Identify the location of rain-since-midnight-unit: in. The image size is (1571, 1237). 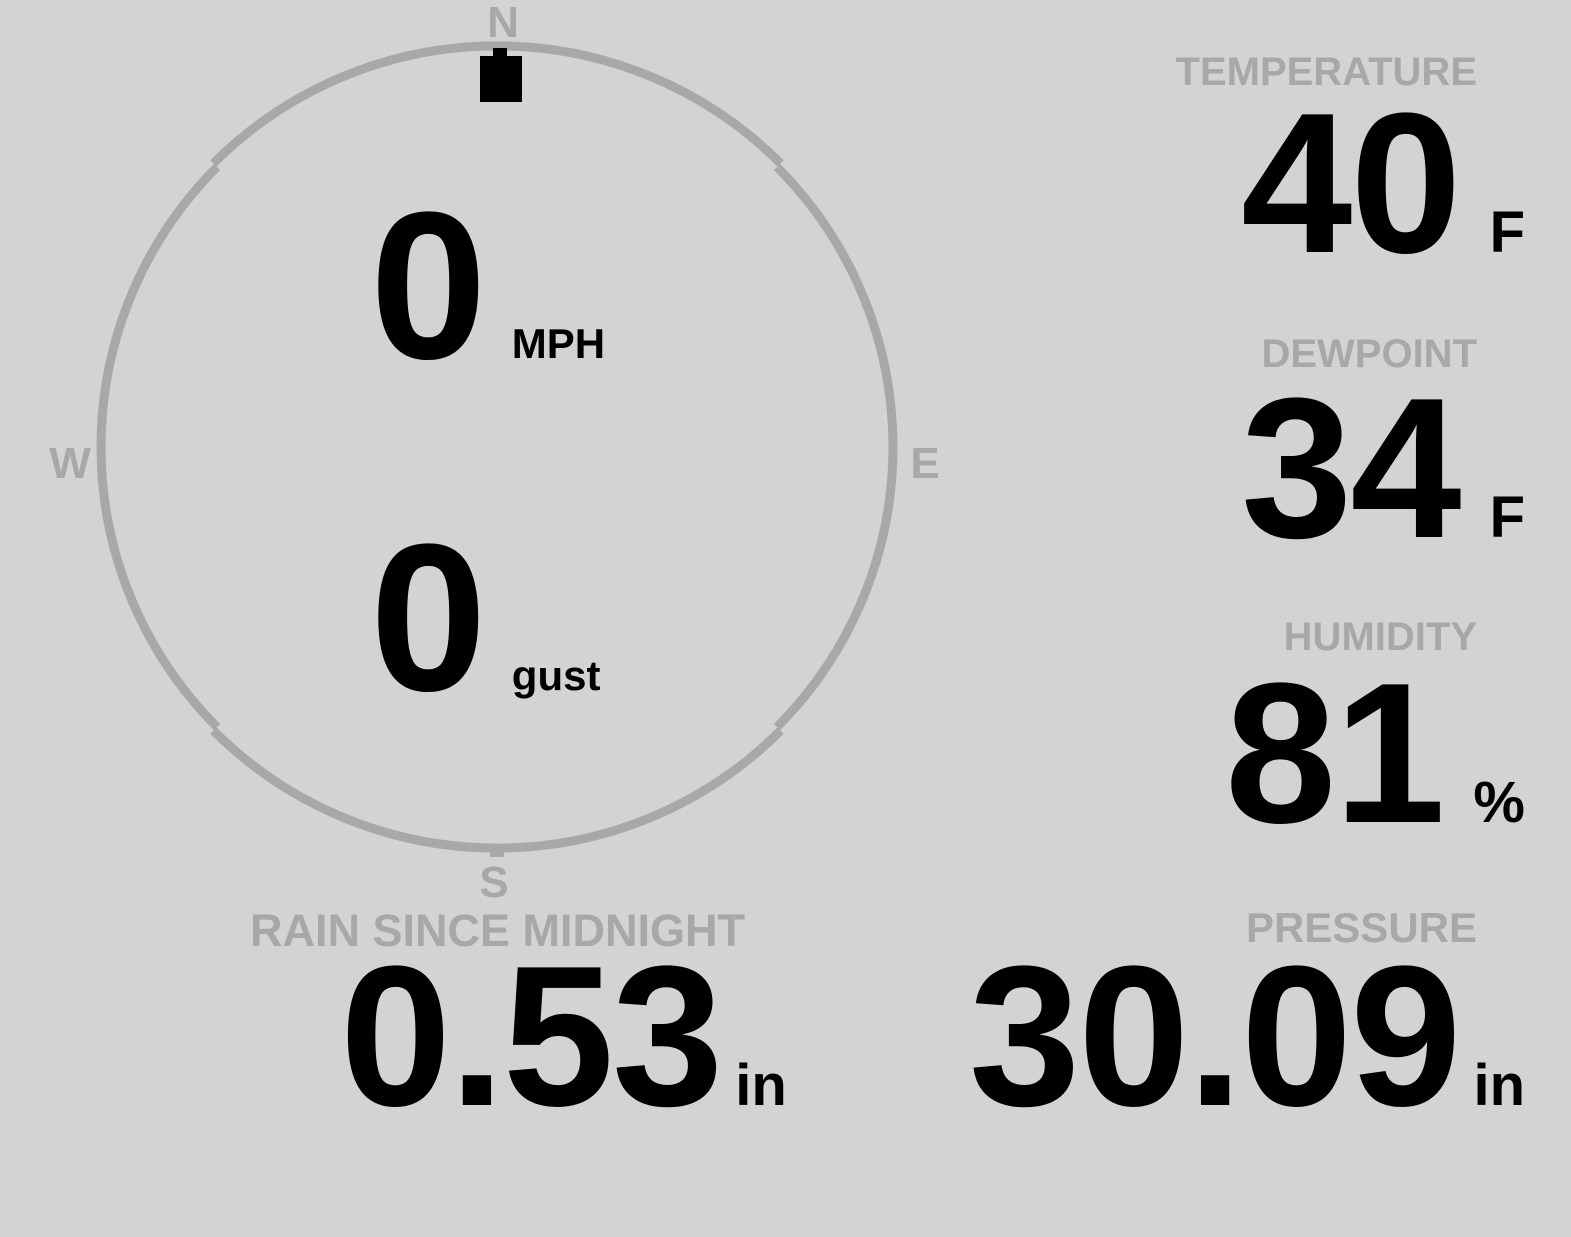
(761, 1085).